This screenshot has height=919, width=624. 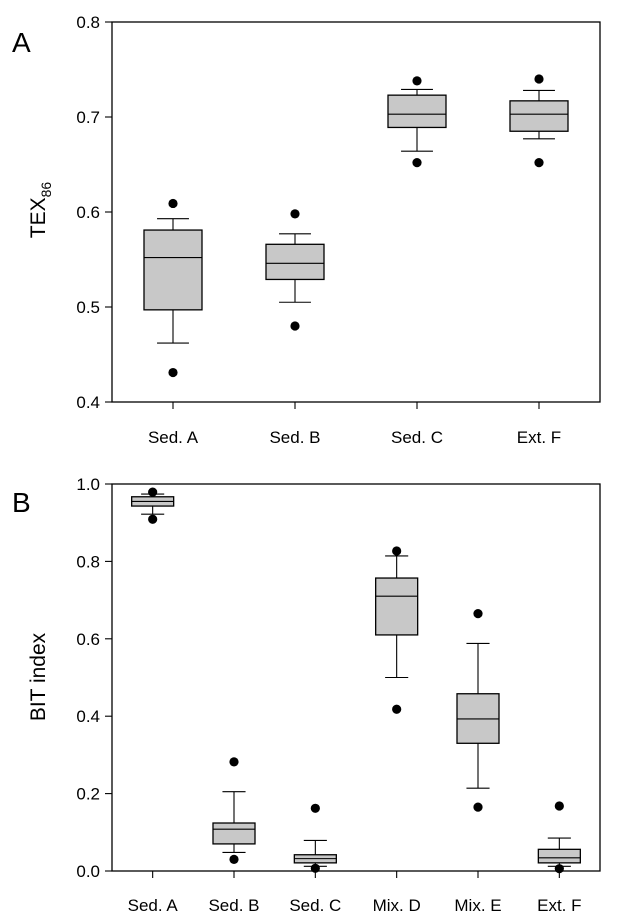 I want to click on panel-b-y-axis-title-main: BIT index, so click(x=38, y=676).